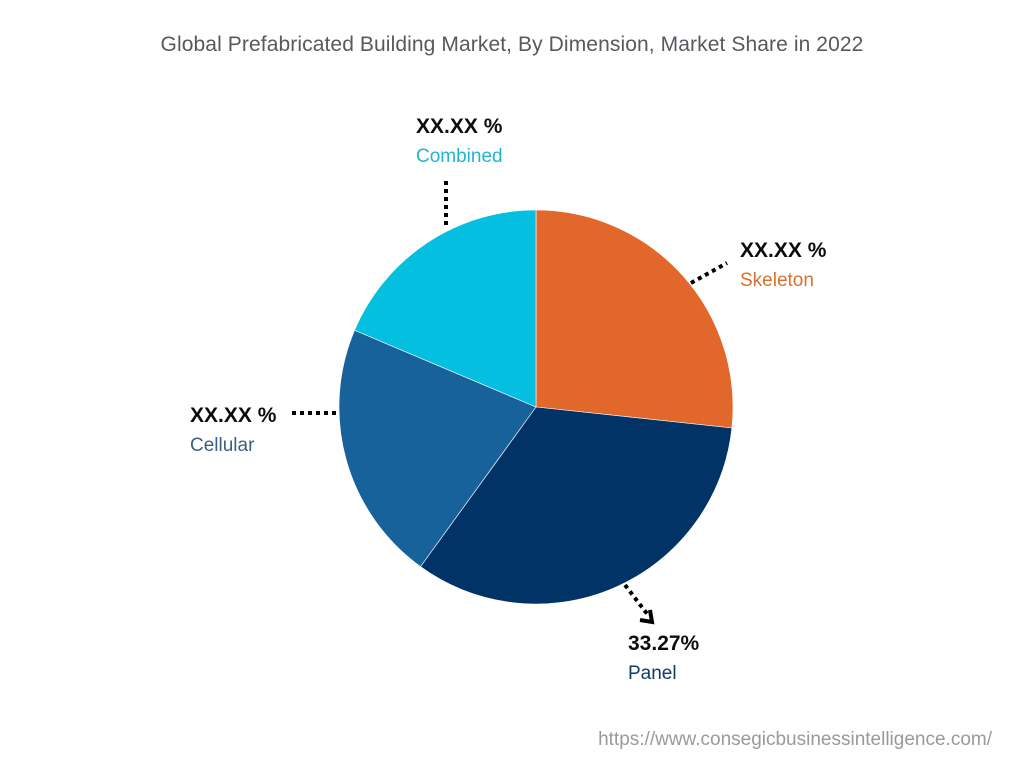 This screenshot has width=1024, height=768. Describe the element at coordinates (459, 142) in the screenshot. I see `combined-label: XX.XX % Combined` at that location.